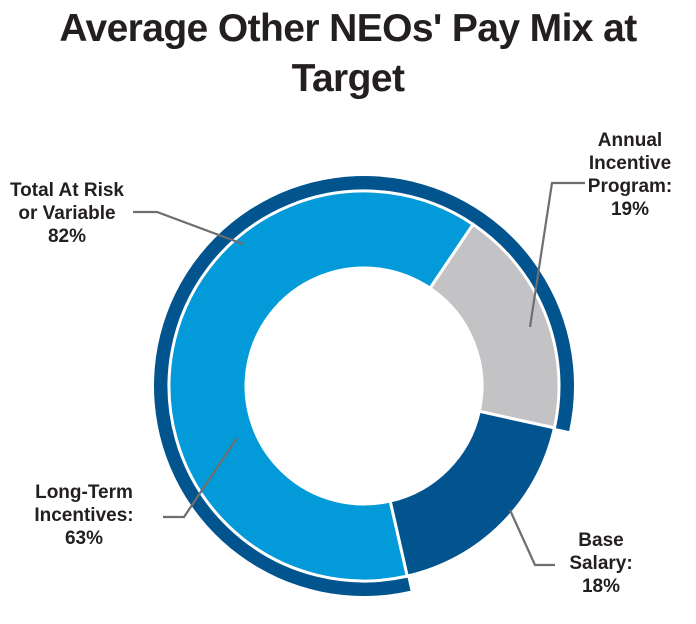 The image size is (696, 624). Describe the element at coordinates (630, 186) in the screenshot. I see `label-annual-incentive-line3: Program:` at that location.